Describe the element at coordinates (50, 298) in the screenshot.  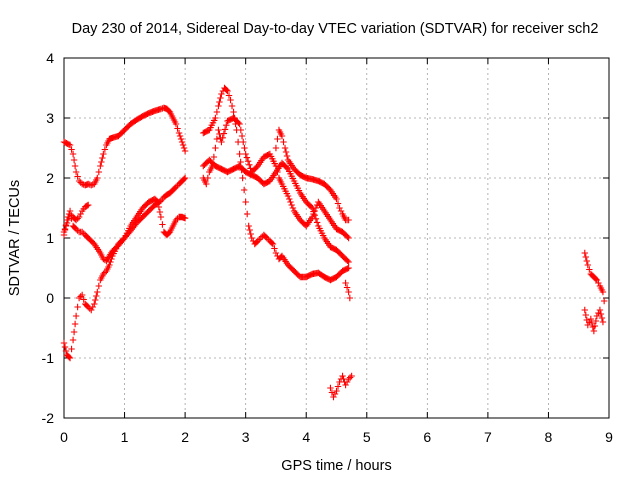
I see `y-tick-label: 0` at that location.